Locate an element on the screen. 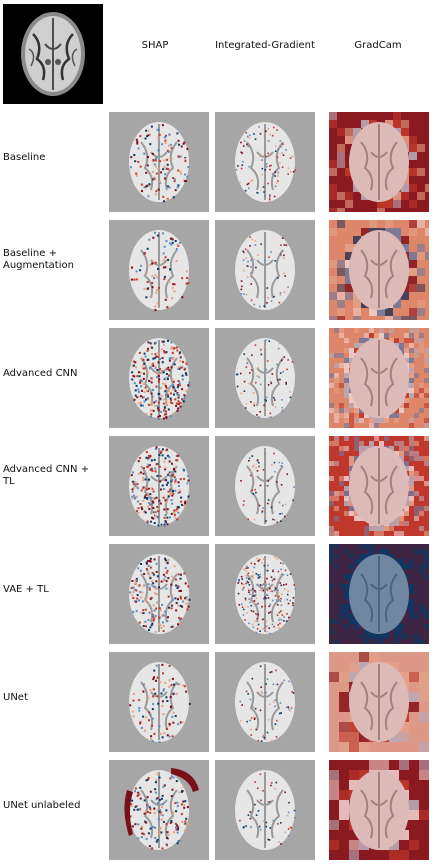 The width and height of the screenshot is (432, 864). unet-unlabeled-shap-heatmap is located at coordinates (159, 810).